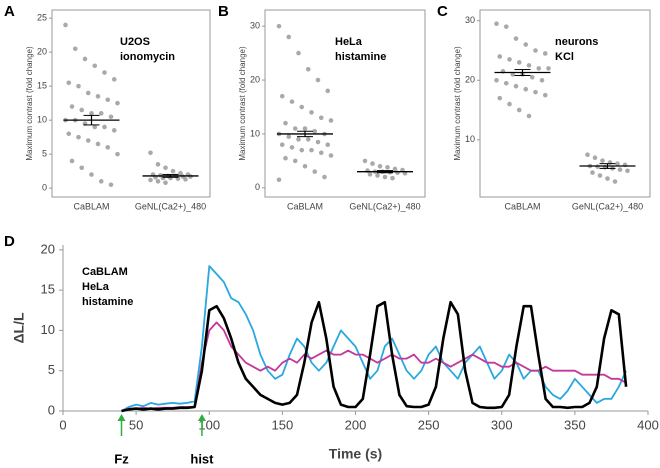 Image resolution: width=660 pixels, height=468 pixels. I want to click on annotation: KCl, so click(564, 57).